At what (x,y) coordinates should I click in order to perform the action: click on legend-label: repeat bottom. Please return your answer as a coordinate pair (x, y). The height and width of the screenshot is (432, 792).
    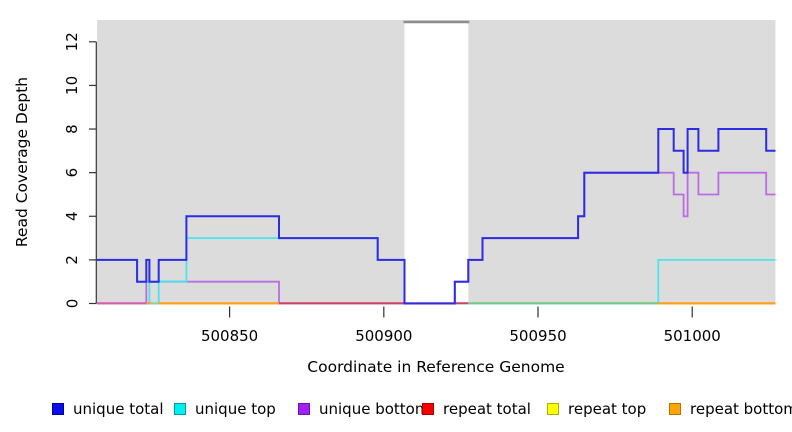
    Looking at the image, I should click on (741, 409).